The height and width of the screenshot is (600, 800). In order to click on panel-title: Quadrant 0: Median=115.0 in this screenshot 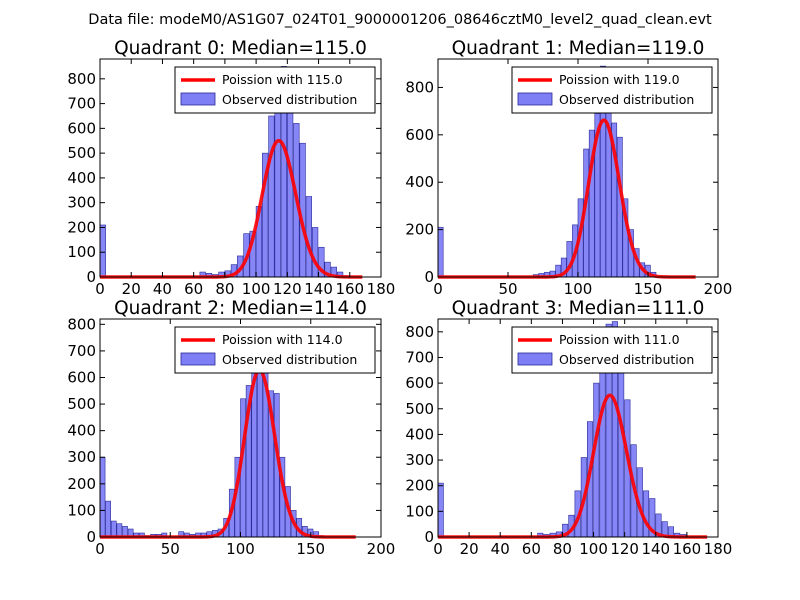, I will do `click(240, 48)`.